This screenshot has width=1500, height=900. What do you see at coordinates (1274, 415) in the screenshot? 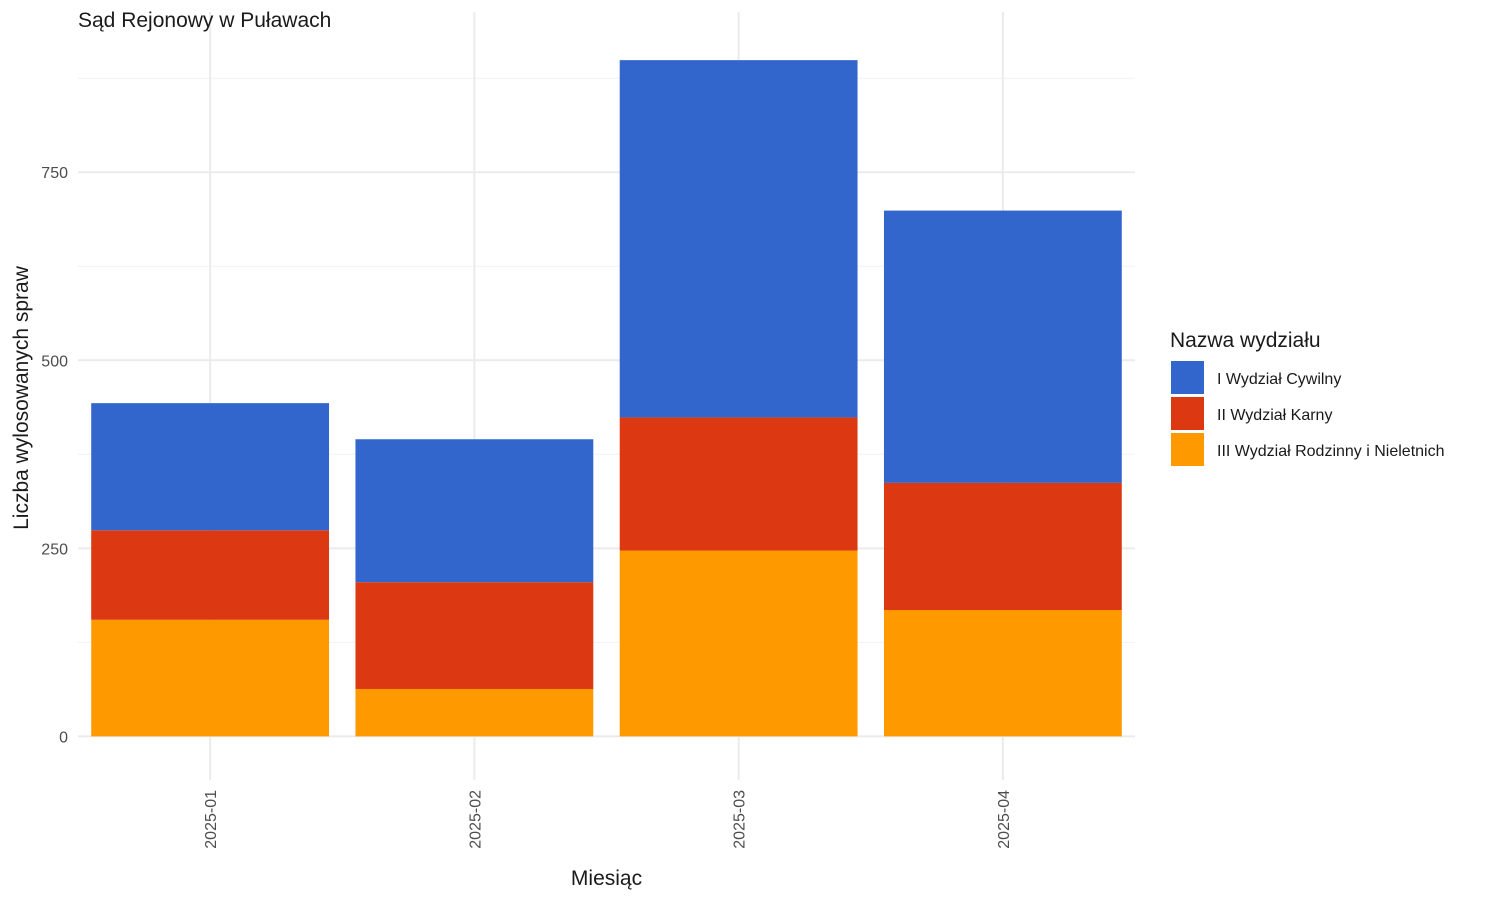
I see `legend-label: II Wydział Karny` at bounding box center [1274, 415].